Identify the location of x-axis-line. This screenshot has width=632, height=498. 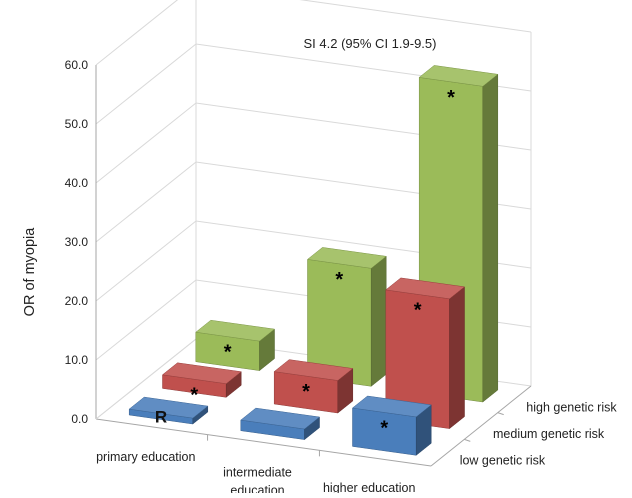
(263, 442).